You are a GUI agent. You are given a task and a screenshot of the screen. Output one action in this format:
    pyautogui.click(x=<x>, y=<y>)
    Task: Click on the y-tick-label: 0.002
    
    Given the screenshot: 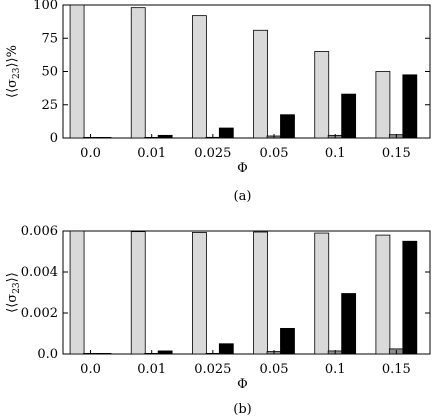 What is the action you would take?
    pyautogui.click(x=39, y=313)
    